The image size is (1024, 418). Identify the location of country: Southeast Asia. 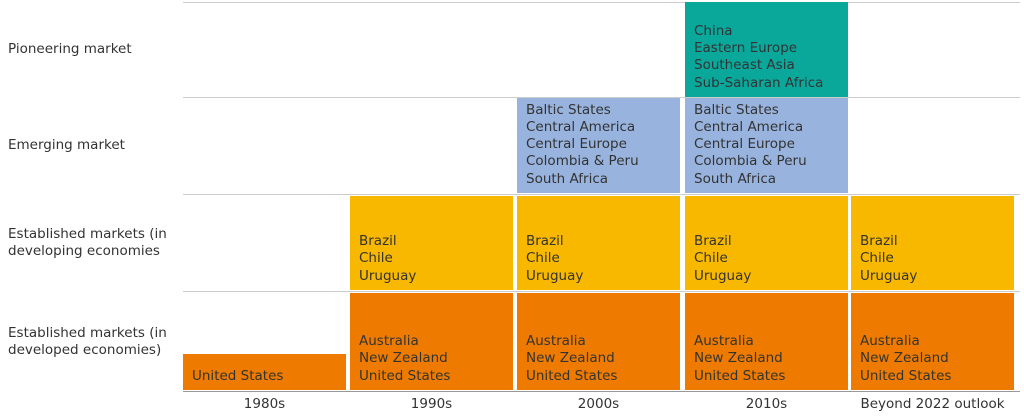
(744, 65).